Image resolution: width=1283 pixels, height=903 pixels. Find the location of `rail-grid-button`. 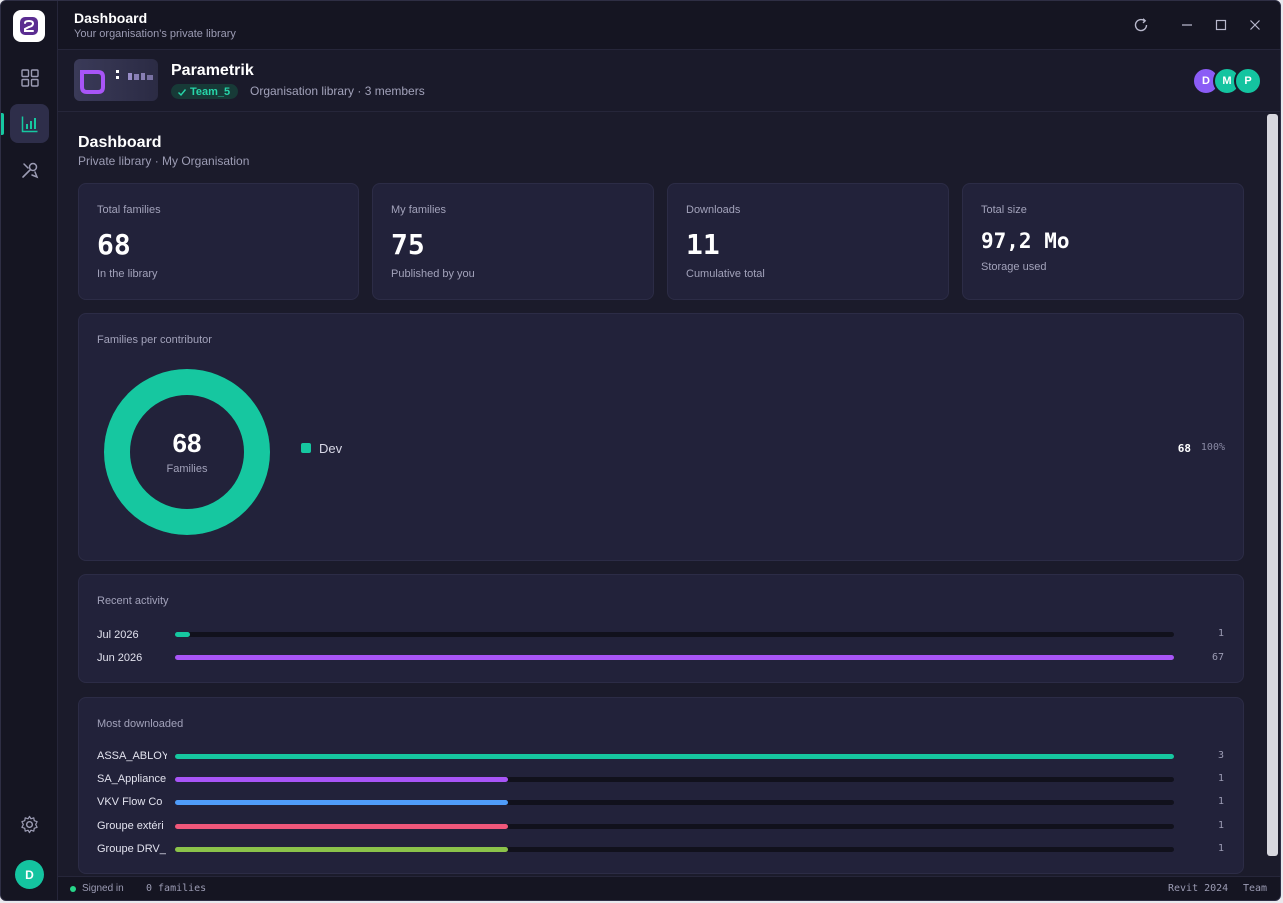

rail-grid-button is located at coordinates (29, 77).